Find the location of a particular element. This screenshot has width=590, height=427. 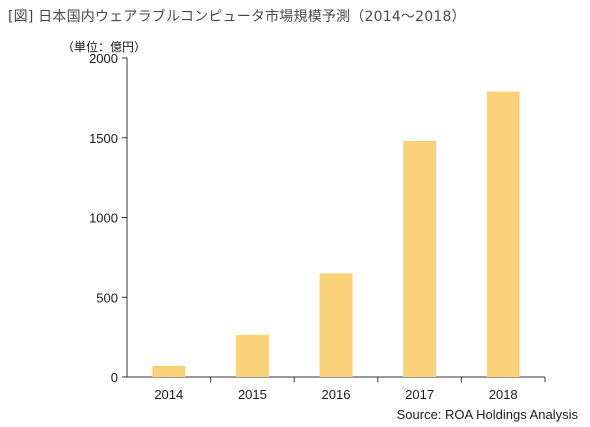

y-tick-label: 500 is located at coordinates (107, 297).